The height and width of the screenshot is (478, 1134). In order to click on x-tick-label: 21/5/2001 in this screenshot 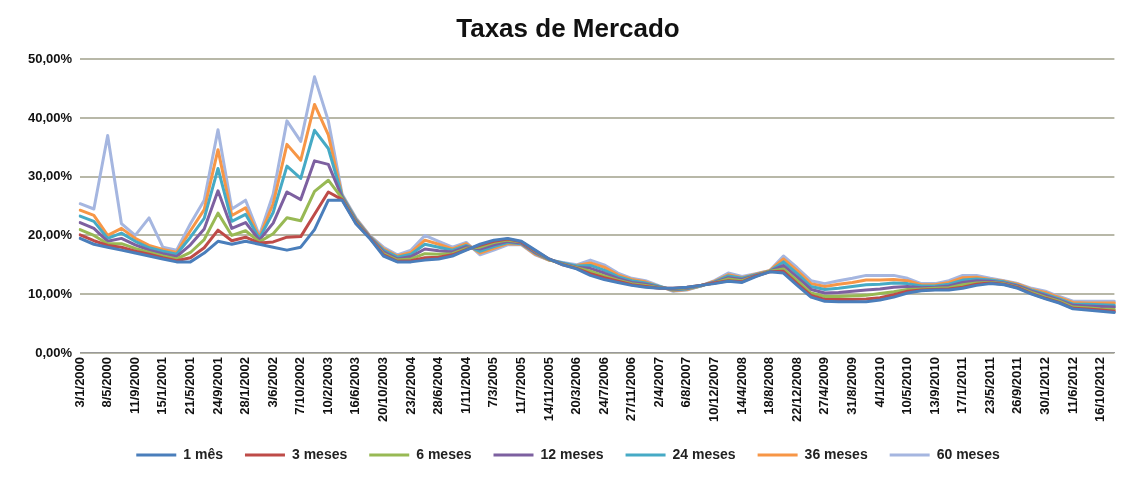, I will do `click(189, 385)`.